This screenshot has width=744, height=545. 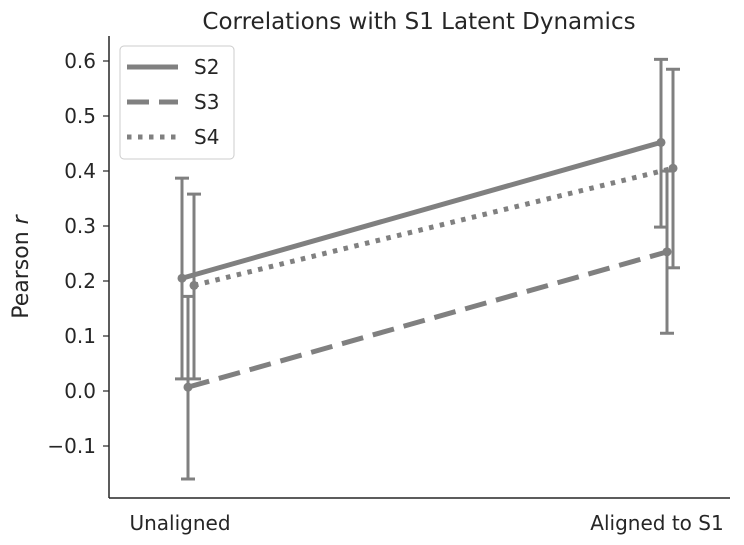 I want to click on y-tick-label: 0.6, so click(x=80, y=61).